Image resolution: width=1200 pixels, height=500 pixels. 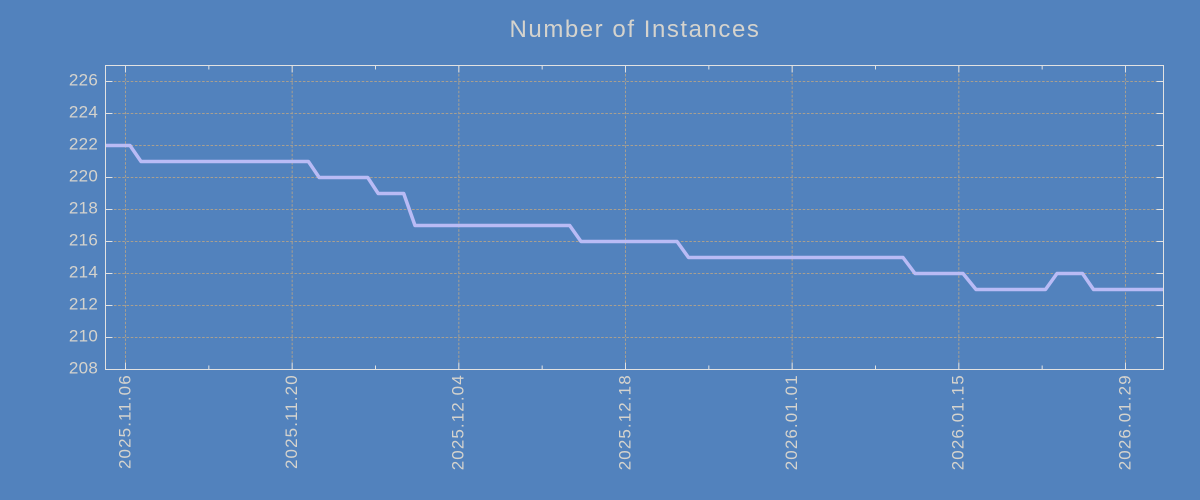 What do you see at coordinates (83, 144) in the screenshot?
I see `svg-text: 222` at bounding box center [83, 144].